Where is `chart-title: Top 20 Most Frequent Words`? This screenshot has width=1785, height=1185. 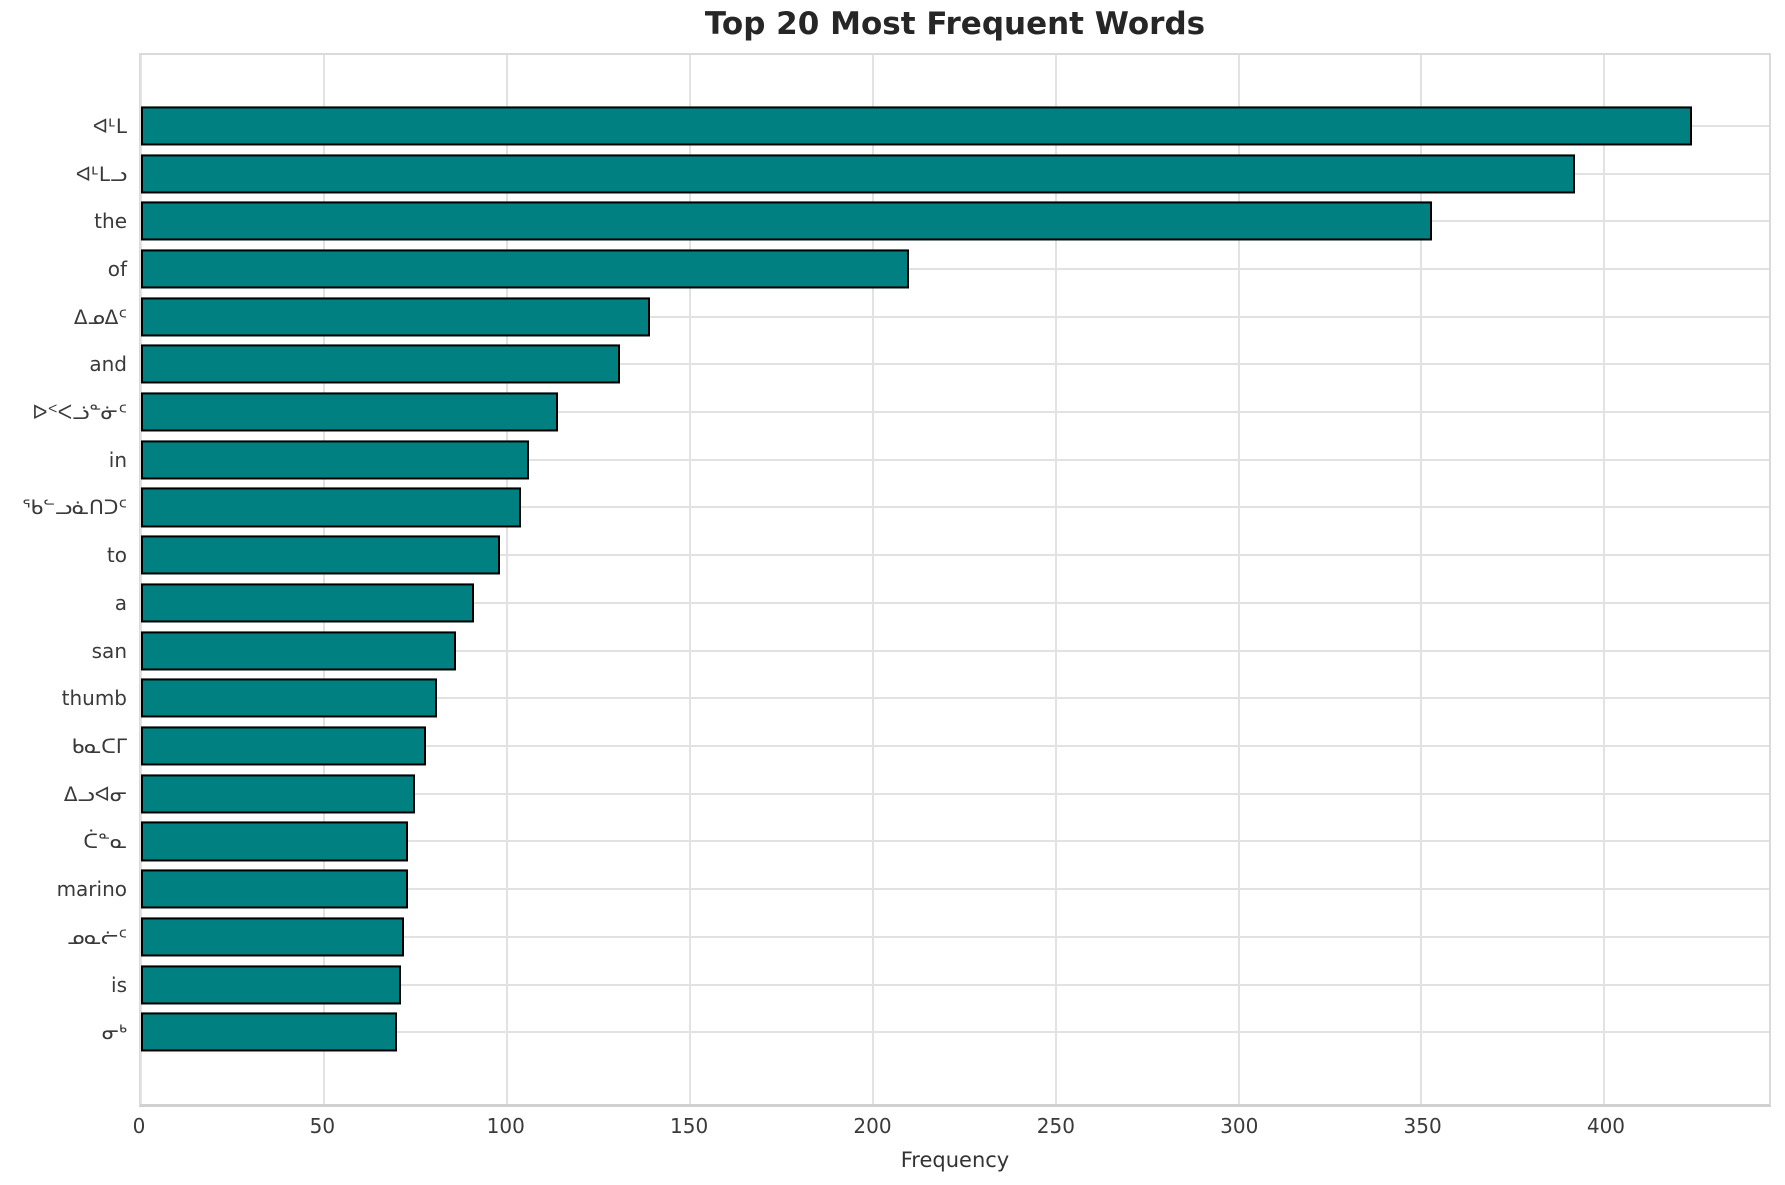
chart-title: Top 20 Most Frequent Words is located at coordinates (955, 24).